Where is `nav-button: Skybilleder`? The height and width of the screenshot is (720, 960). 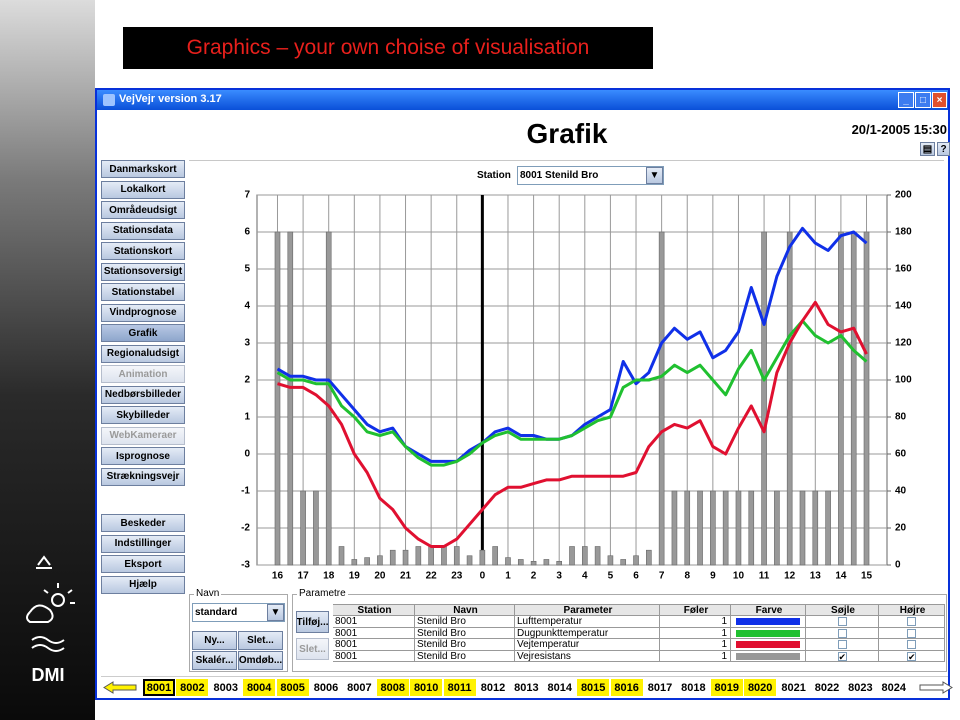 nav-button: Skybilleder is located at coordinates (143, 415).